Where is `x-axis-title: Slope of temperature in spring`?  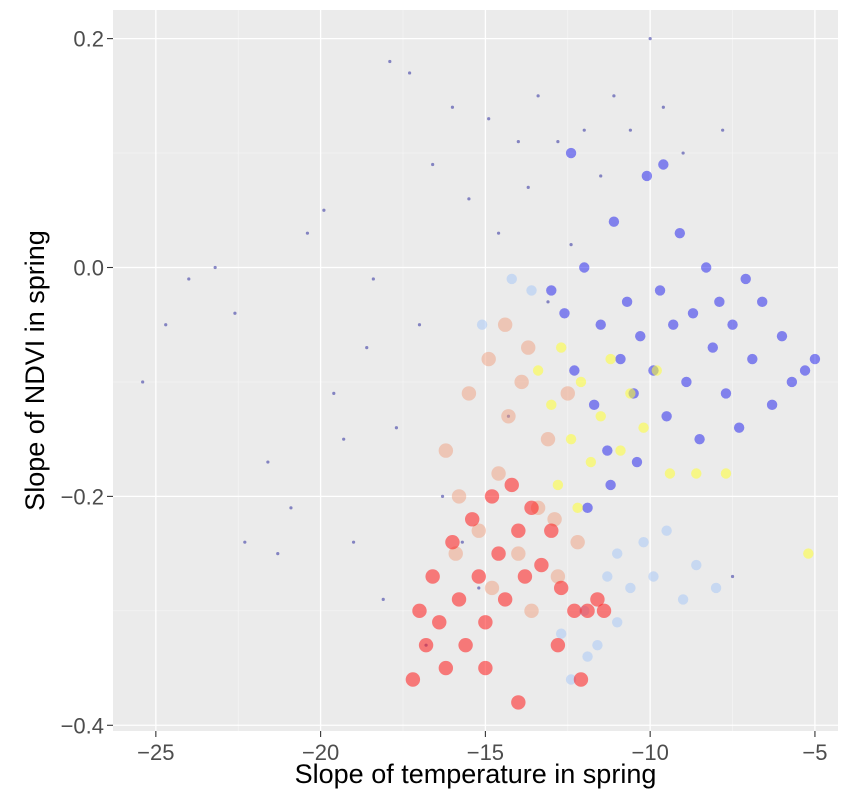 x-axis-title: Slope of temperature in spring is located at coordinates (476, 774).